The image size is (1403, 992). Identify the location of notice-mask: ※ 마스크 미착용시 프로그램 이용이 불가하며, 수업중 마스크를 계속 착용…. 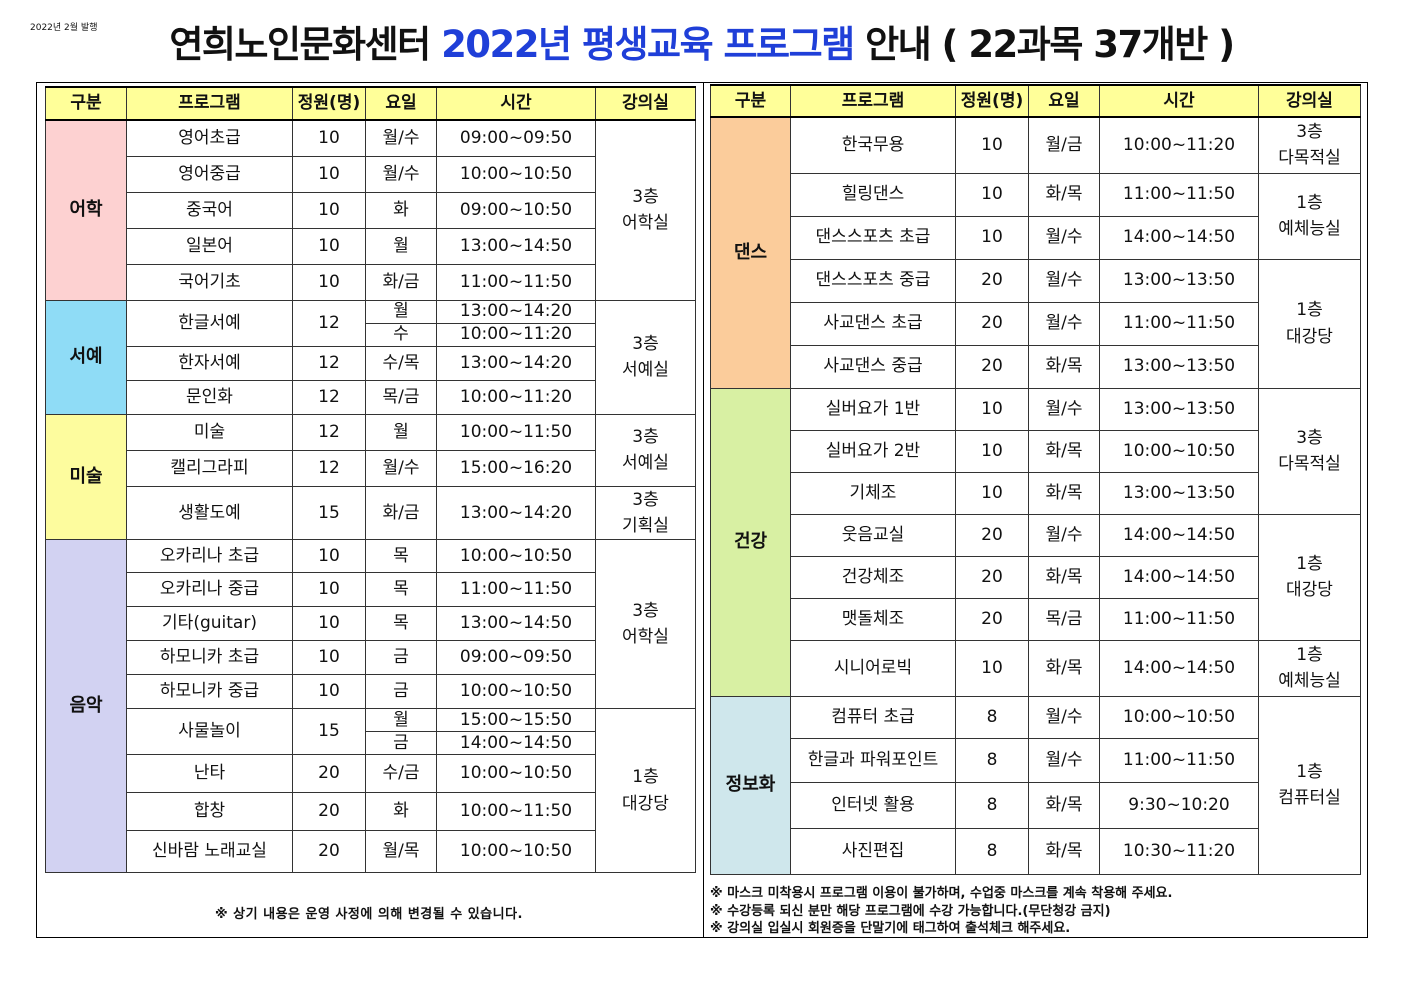
(941, 893).